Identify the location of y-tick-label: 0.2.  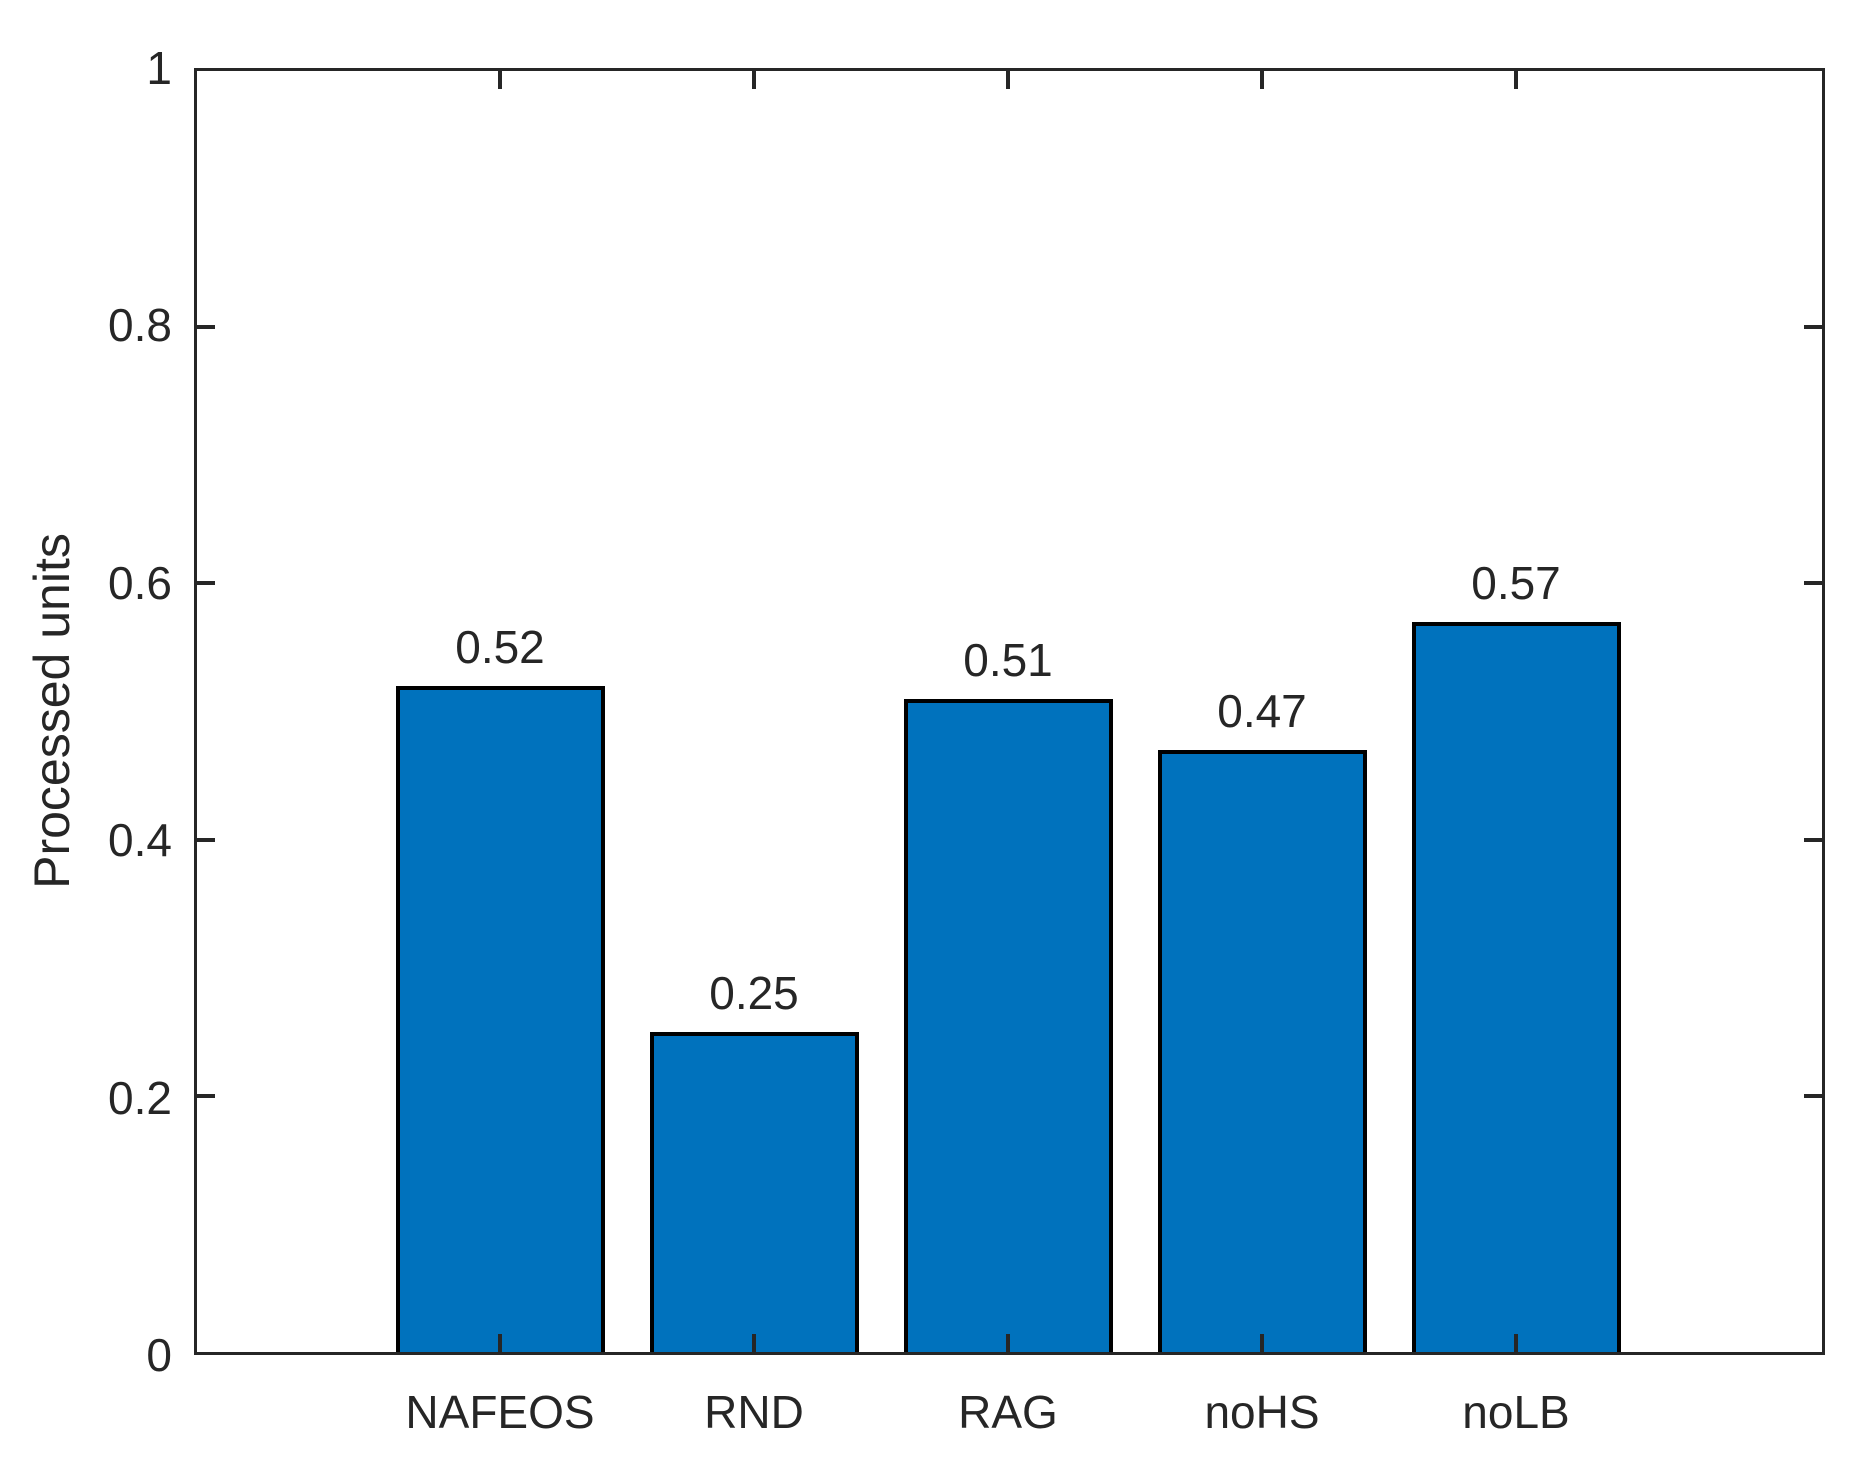
(140, 1098).